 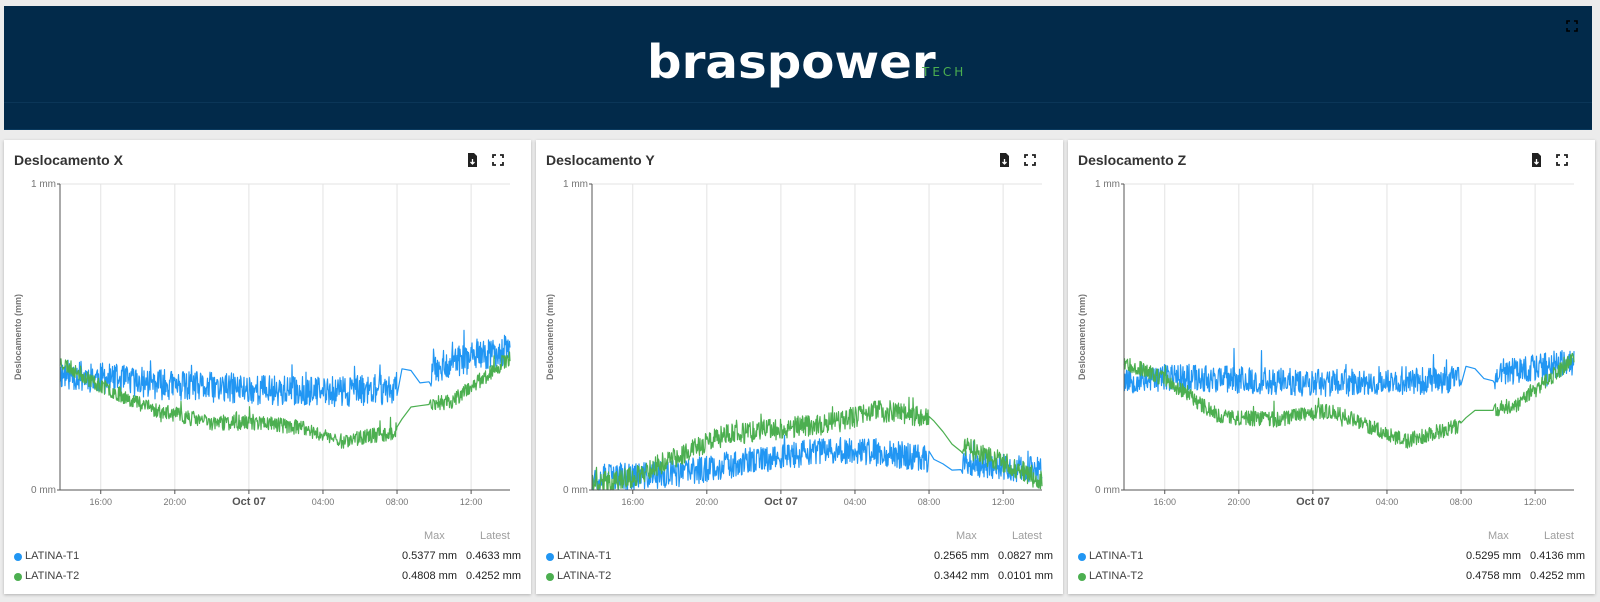 What do you see at coordinates (600, 160) in the screenshot?
I see `chart-title: Deslocamento Y` at bounding box center [600, 160].